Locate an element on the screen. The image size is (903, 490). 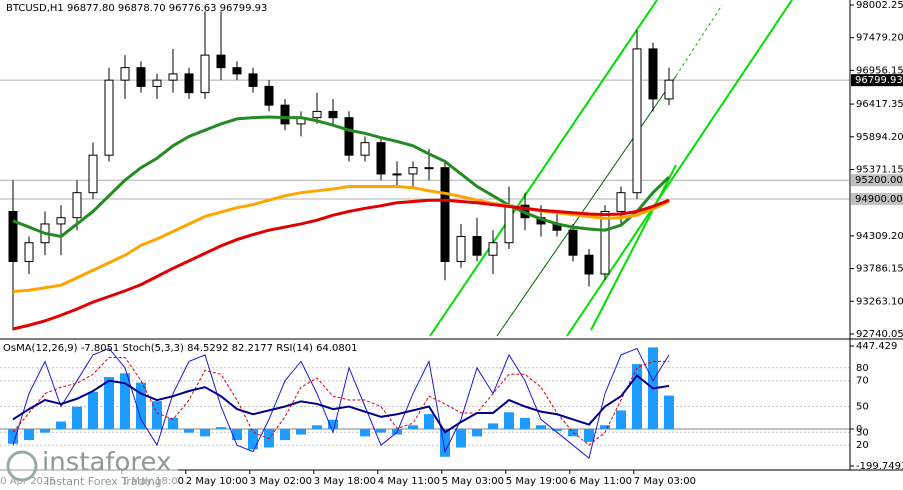
watermark-brand: instaforex is located at coordinates (106, 463).